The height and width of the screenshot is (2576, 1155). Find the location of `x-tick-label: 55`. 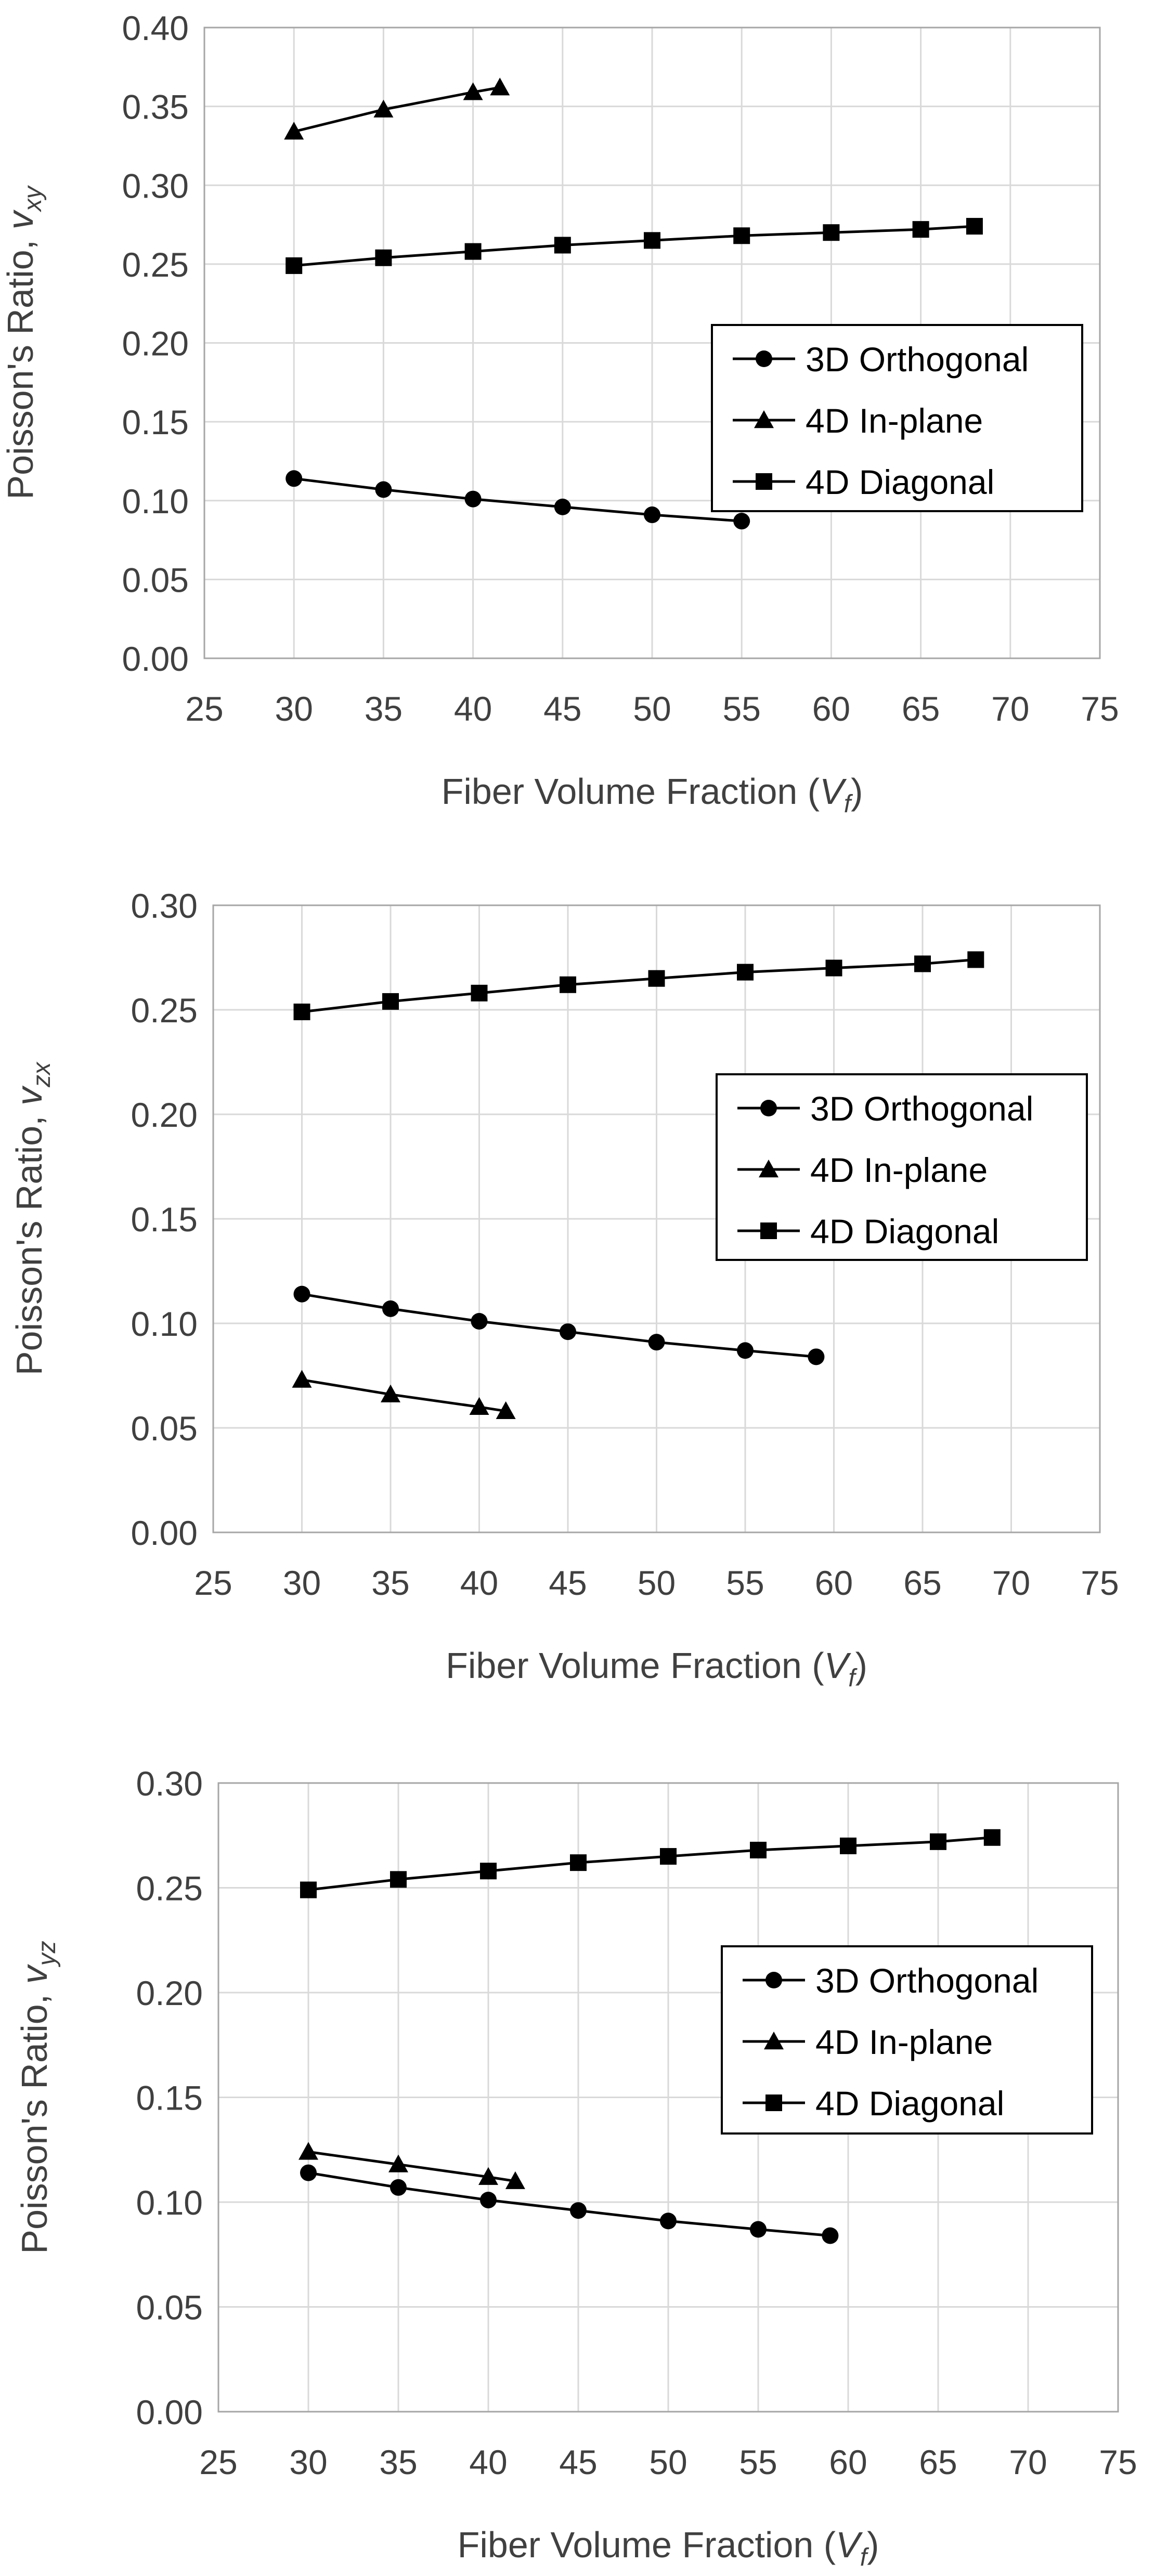

x-tick-label: 55 is located at coordinates (741, 708).